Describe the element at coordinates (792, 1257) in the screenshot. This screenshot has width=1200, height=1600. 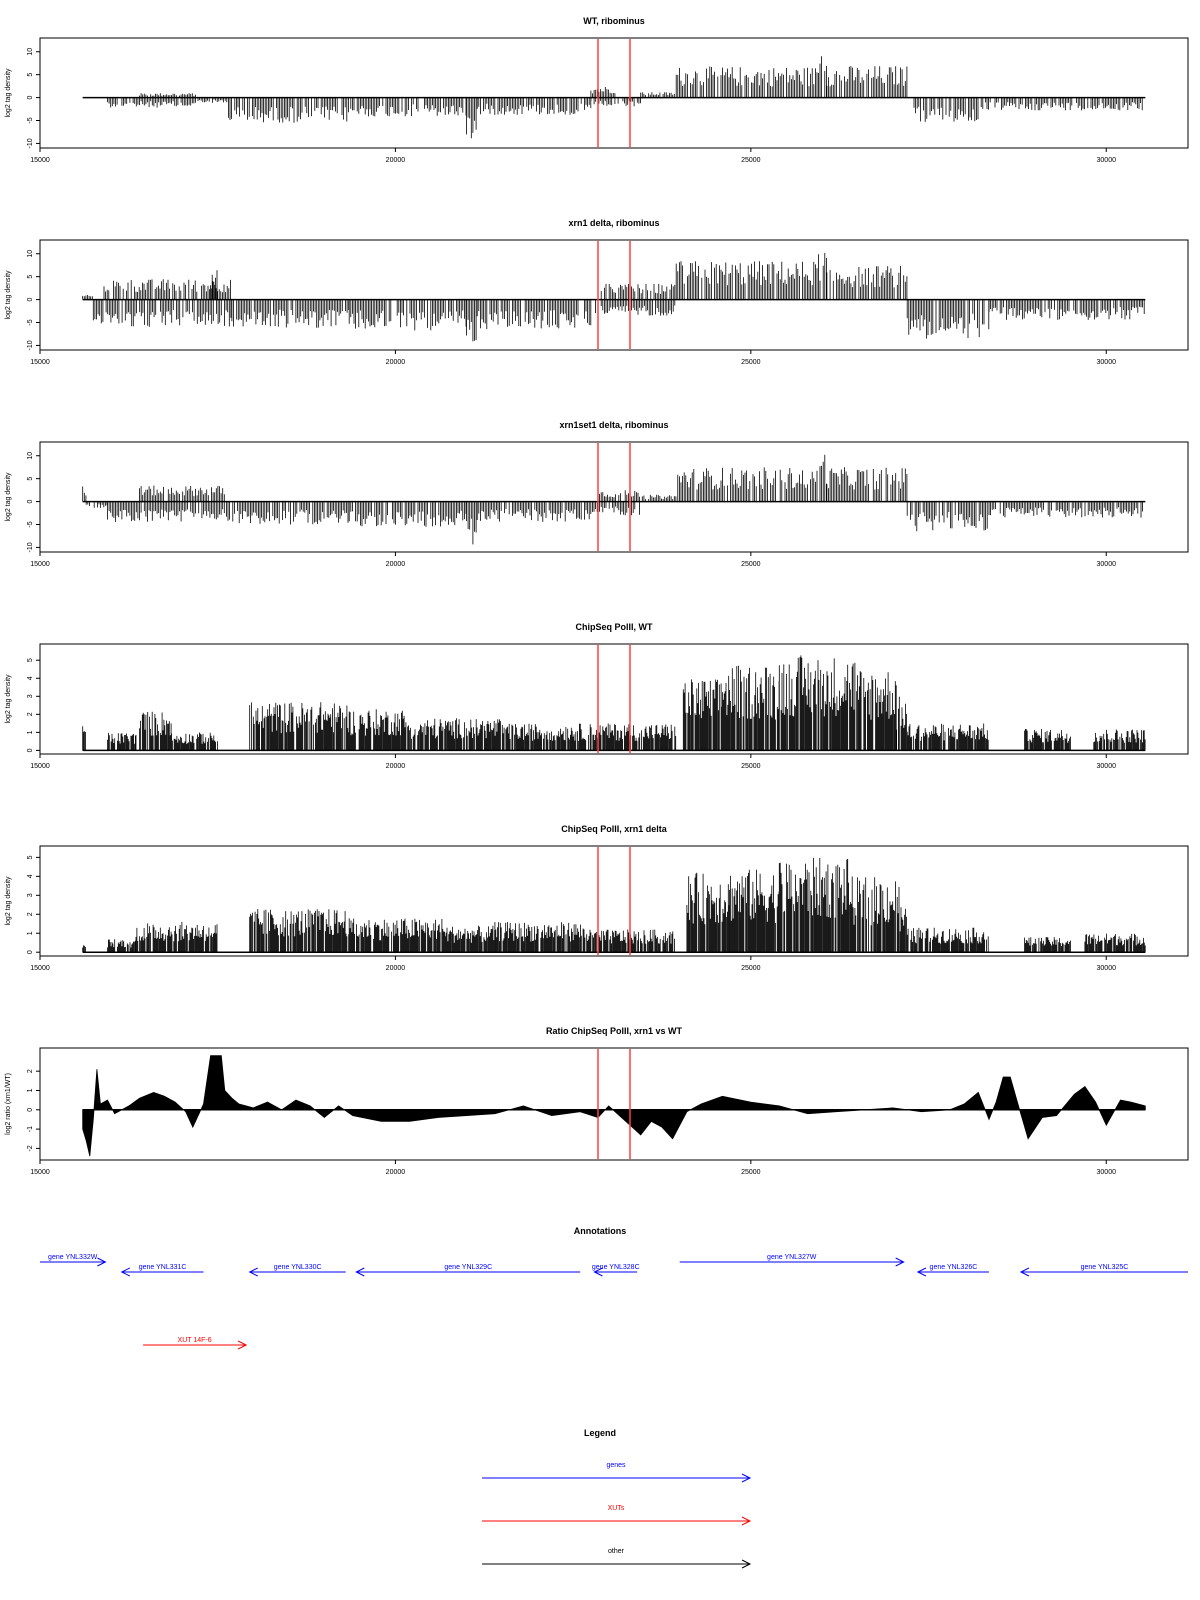
I see `feature-label: gene YNL327W` at that location.